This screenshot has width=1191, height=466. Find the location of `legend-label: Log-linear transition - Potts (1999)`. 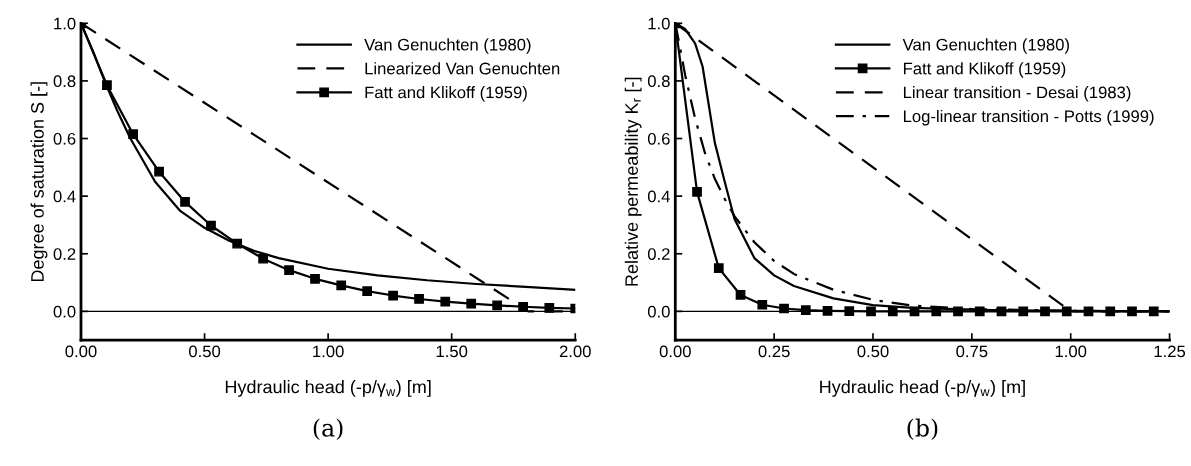

legend-label: Log-linear transition - Potts (1999) is located at coordinates (1028, 117).